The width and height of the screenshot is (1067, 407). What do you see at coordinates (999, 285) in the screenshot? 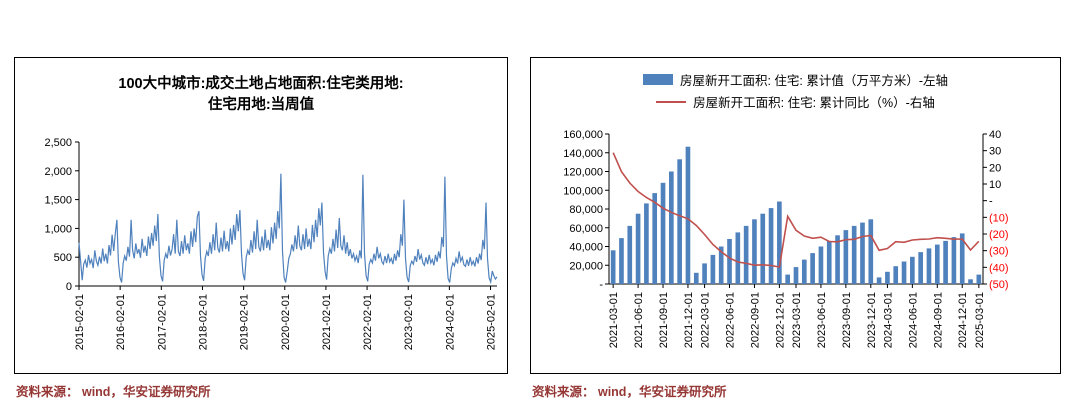
I see `svg-text: (50)` at bounding box center [999, 285].